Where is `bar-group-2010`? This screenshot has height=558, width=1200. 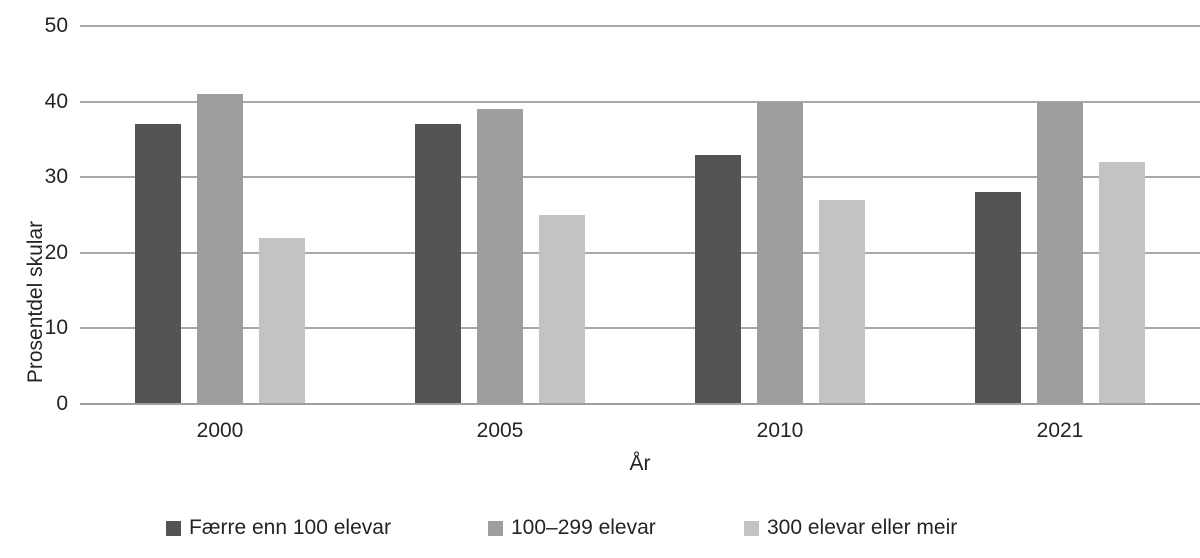
bar-group-2010 is located at coordinates (780, 215).